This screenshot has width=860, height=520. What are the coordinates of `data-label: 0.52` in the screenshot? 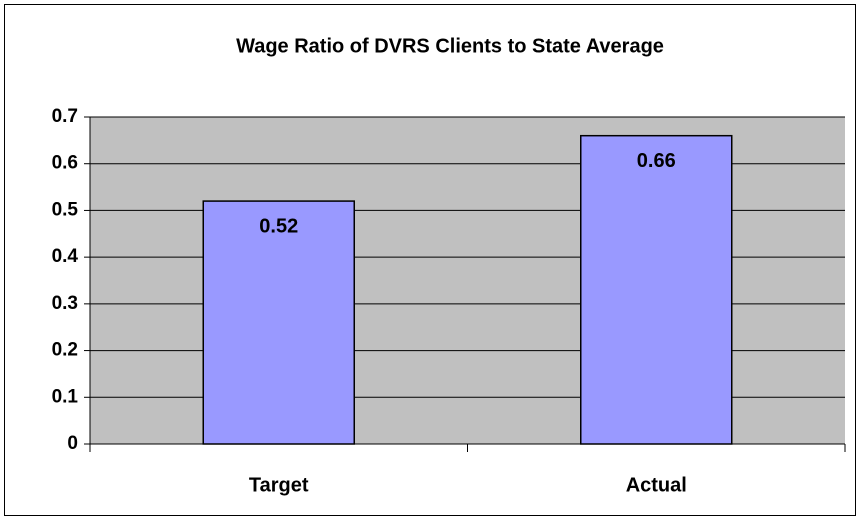 It's located at (278, 226).